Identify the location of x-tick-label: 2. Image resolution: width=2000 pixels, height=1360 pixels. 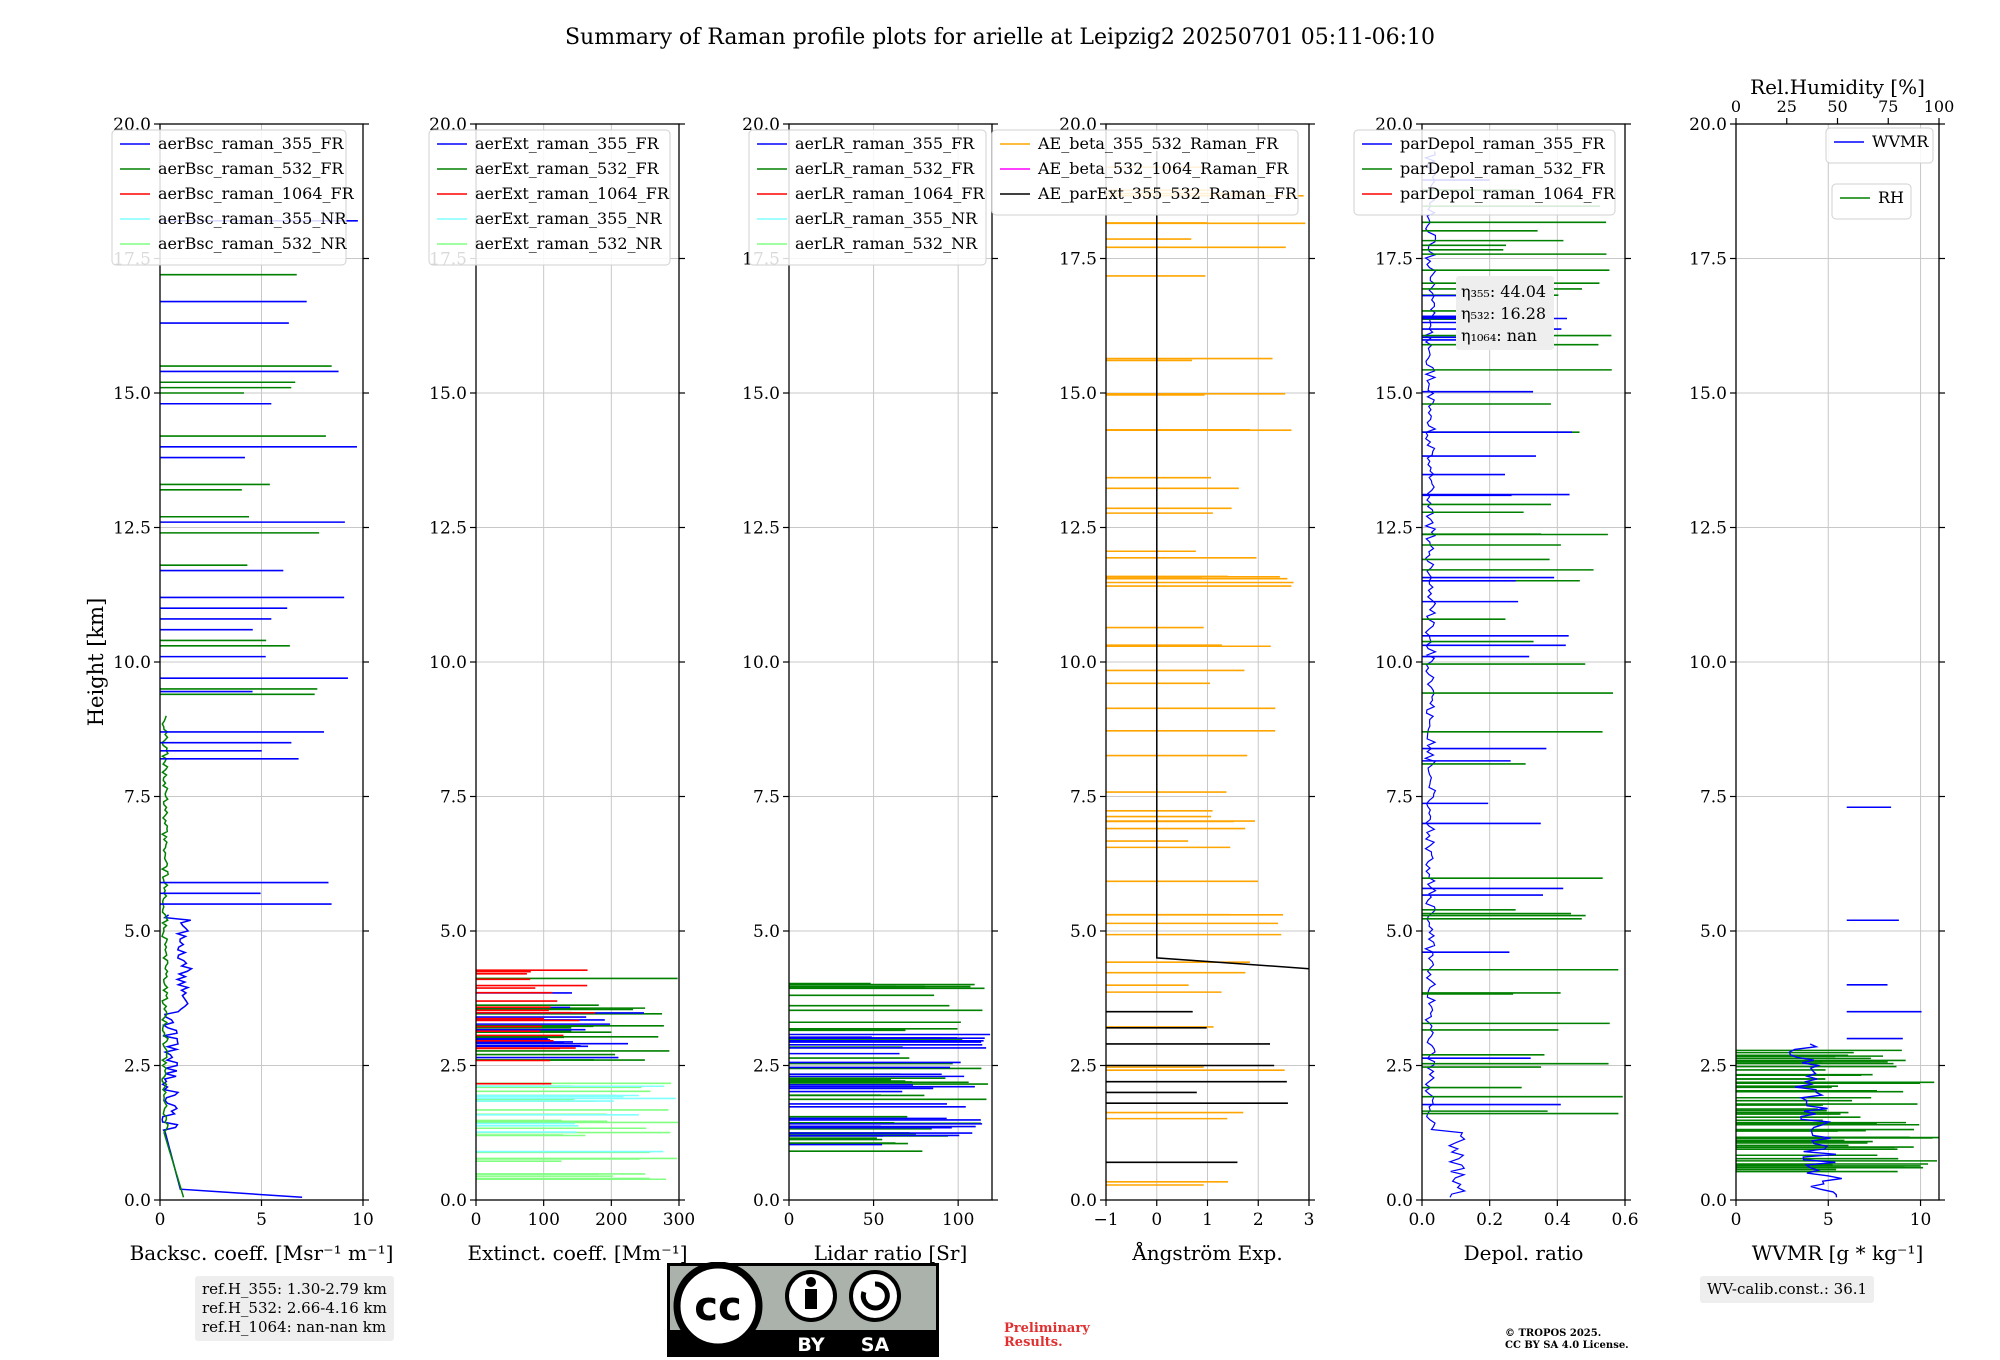
(1258, 1220).